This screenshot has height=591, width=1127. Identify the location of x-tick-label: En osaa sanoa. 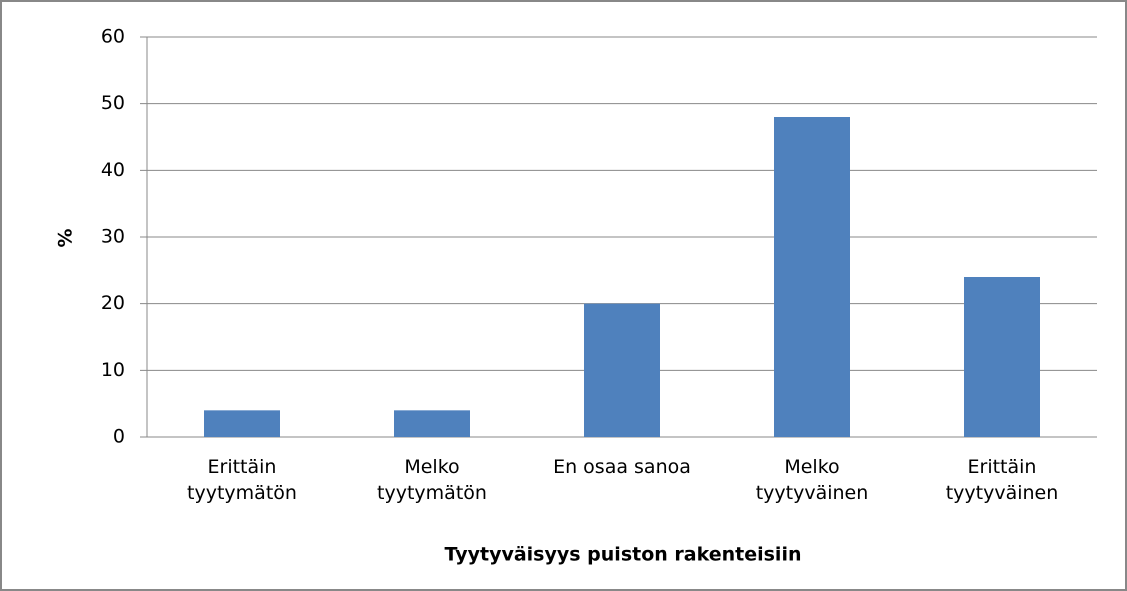
(622, 467).